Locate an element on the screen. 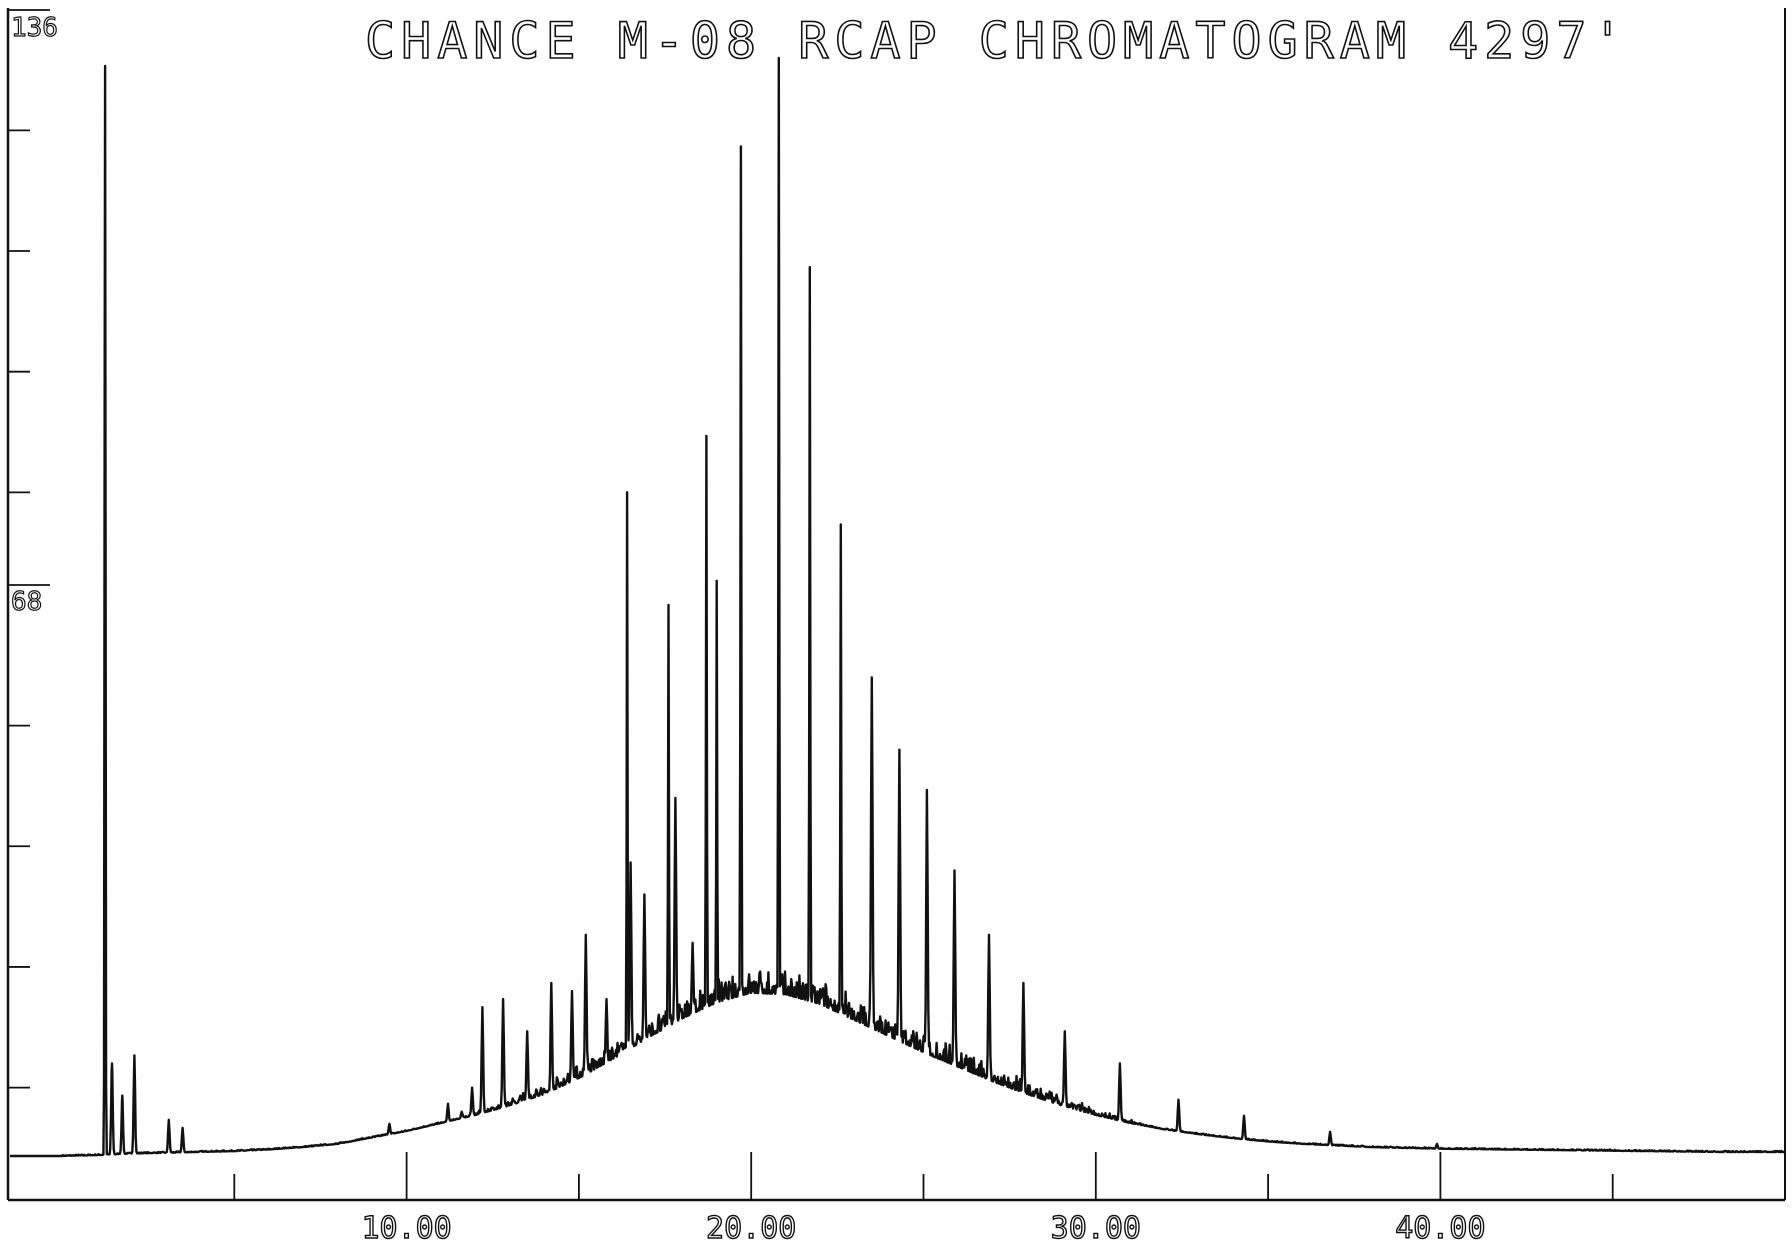  x-tick-label: 10.00 is located at coordinates (406, 1227).